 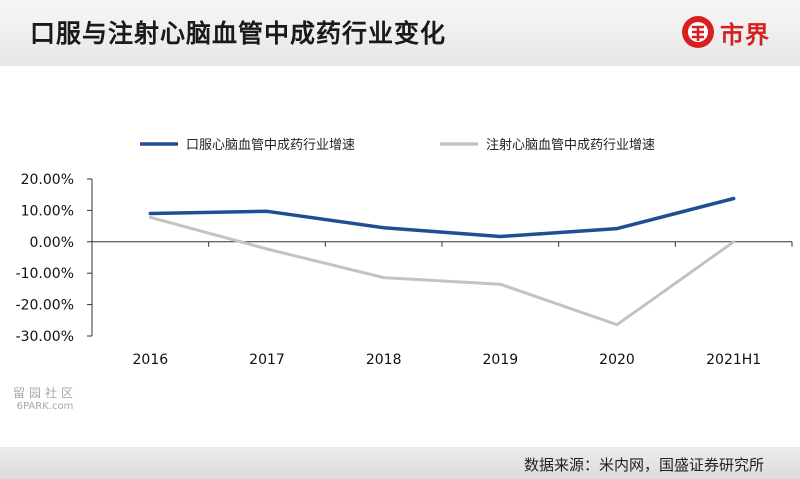 I want to click on watermark: 留园社区 6PARK.com, so click(x=45, y=398).